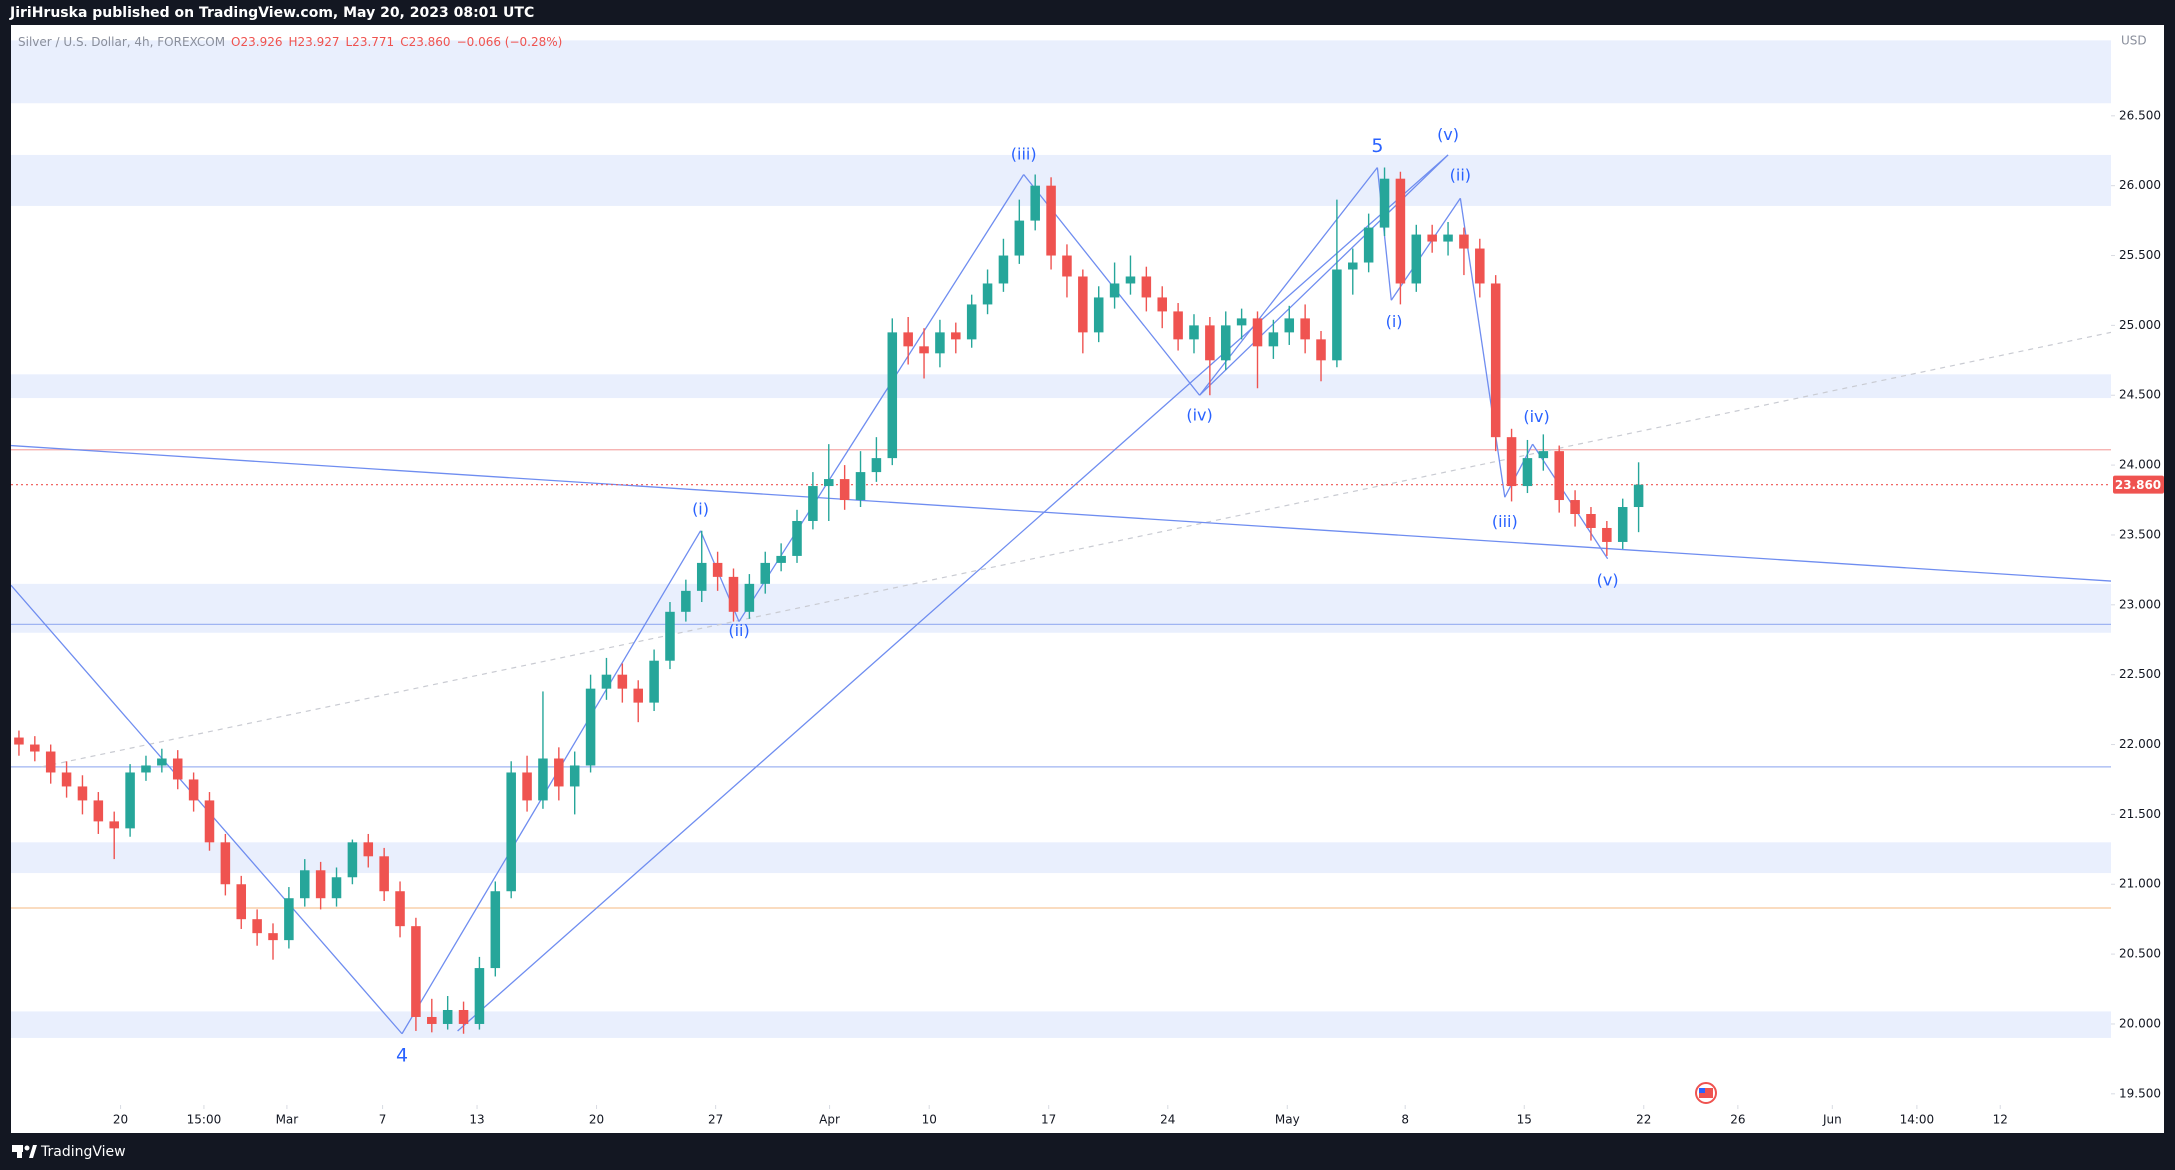  I want to click on y-tick-label: 26.500, so click(2140, 115).